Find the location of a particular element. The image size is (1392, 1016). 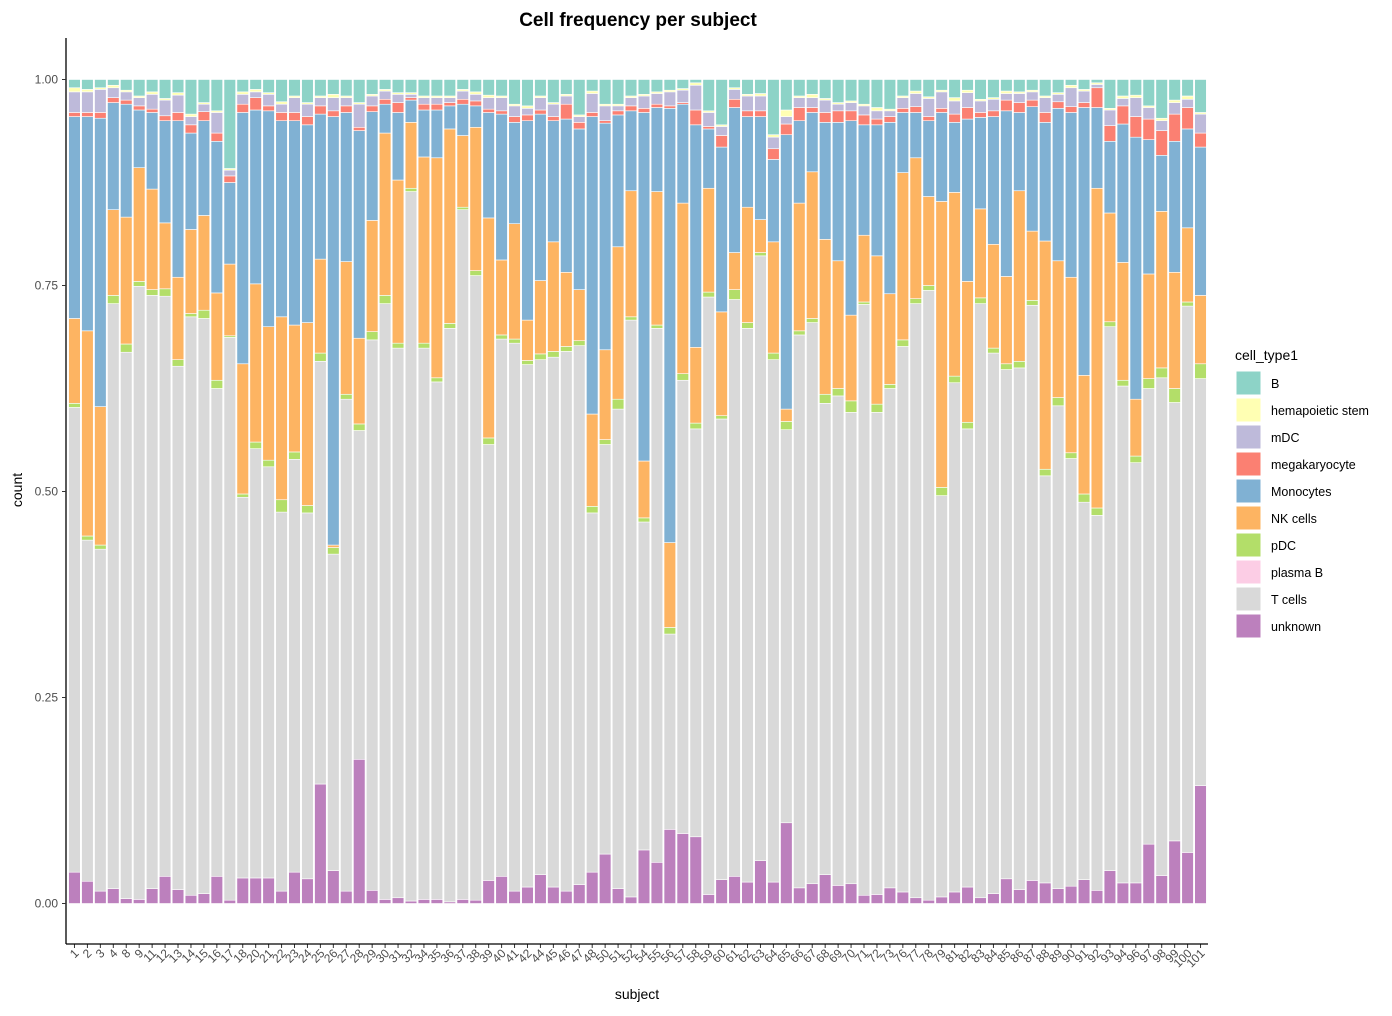

legend-item-hemapoietic-stem: hemapoietic stem is located at coordinates (1302, 410).